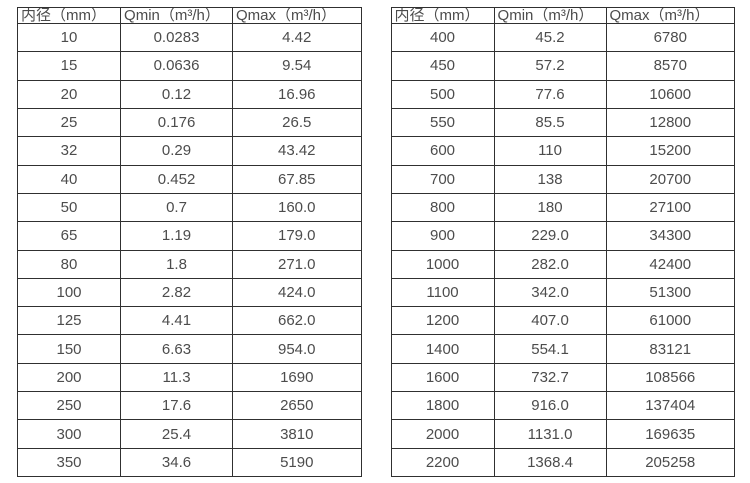 The height and width of the screenshot is (483, 750). I want to click on table-cell: 8570, so click(670, 66).